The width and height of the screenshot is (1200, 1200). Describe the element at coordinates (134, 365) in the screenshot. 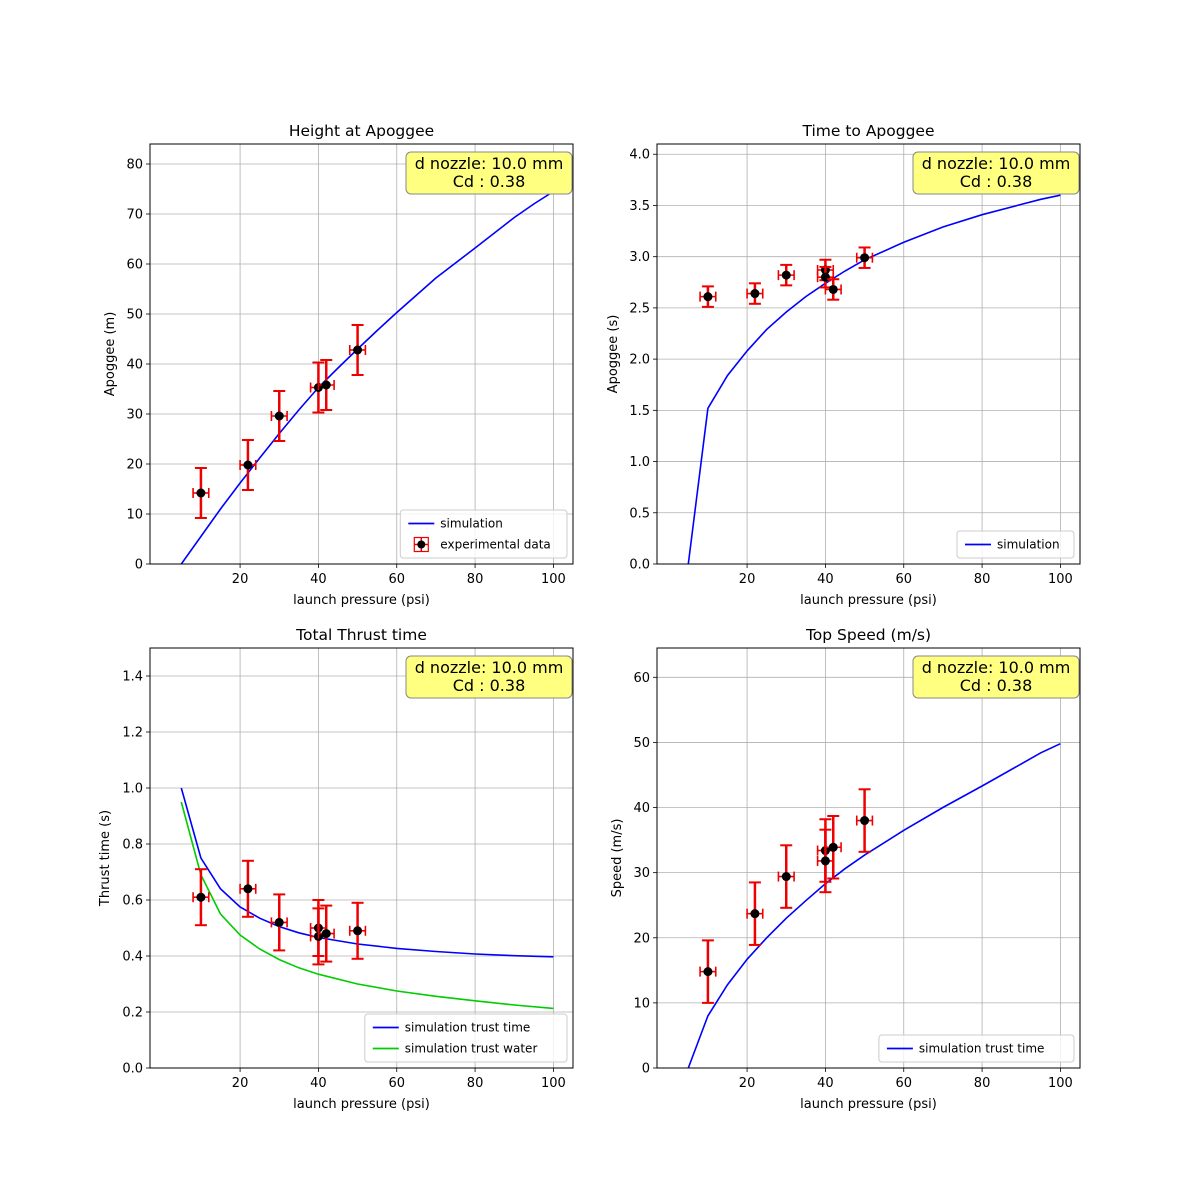

I see `y-tick-label: 40` at that location.